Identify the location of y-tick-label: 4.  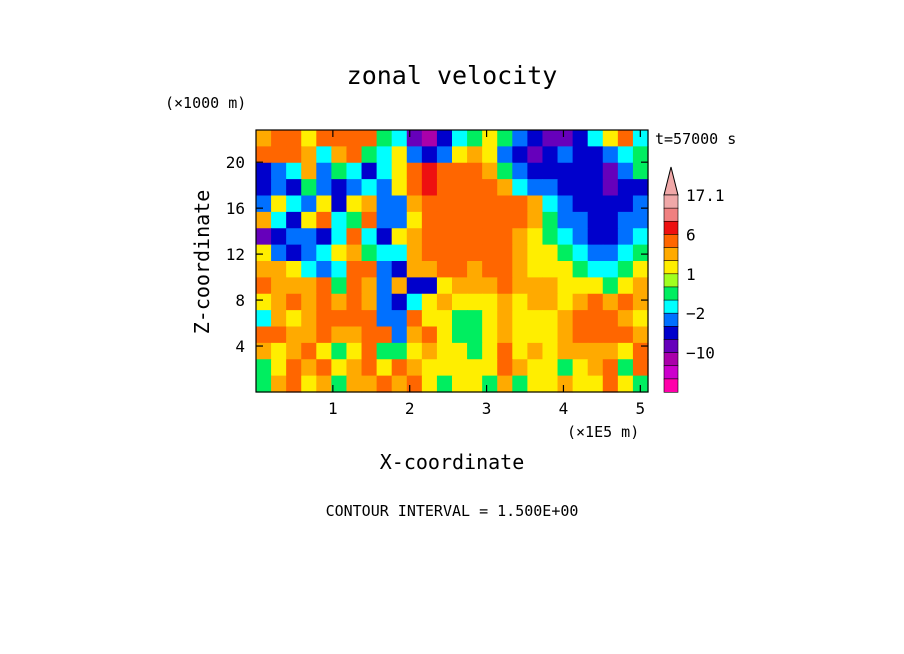
(240, 346).